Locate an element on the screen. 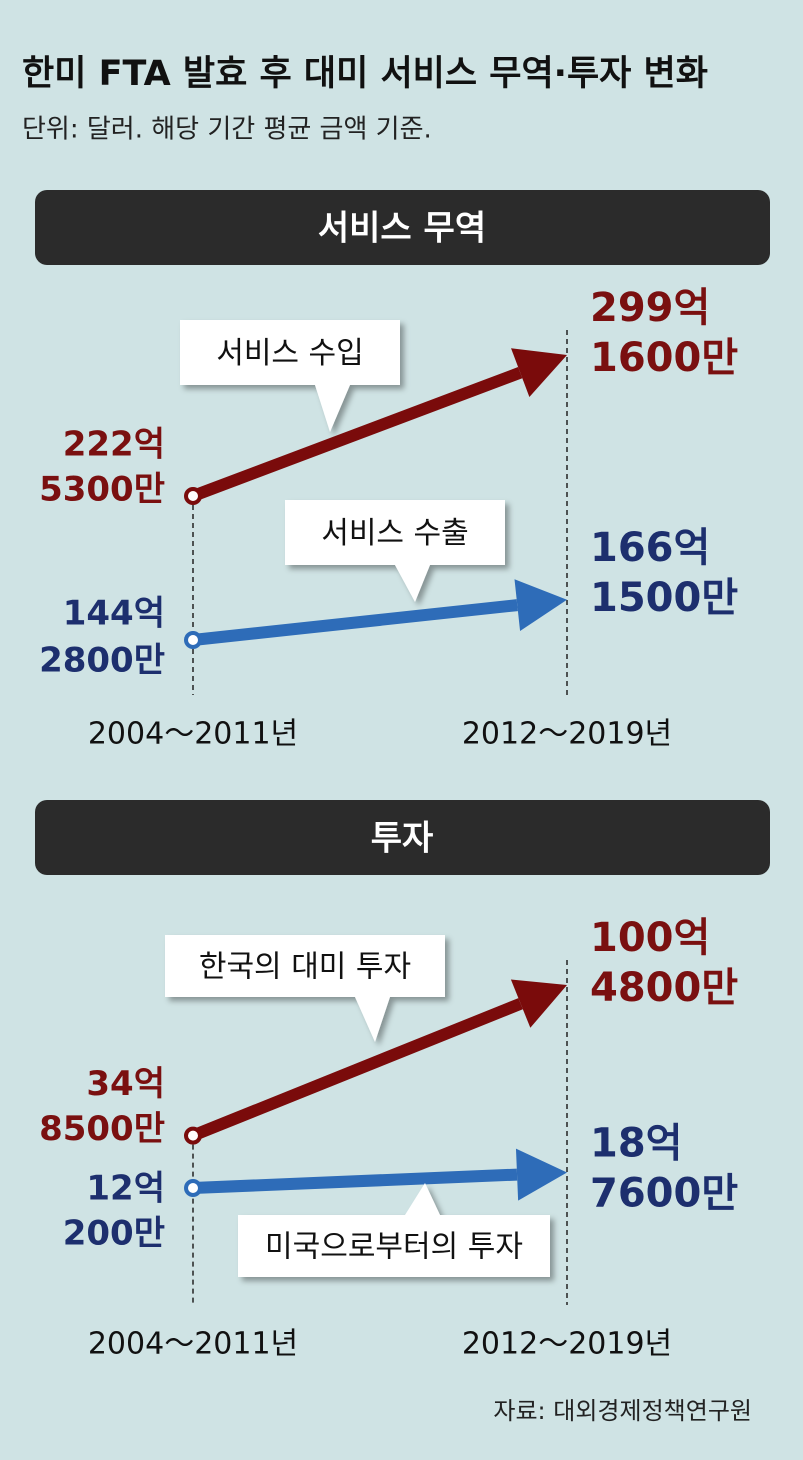 The image size is (803, 1460). series-name: 서비스 수출 is located at coordinates (395, 533).